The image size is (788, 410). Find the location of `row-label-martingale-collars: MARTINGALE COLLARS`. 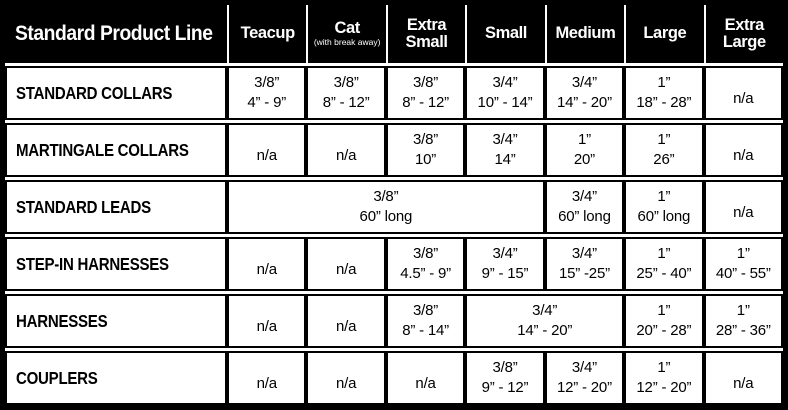

row-label-martingale-collars: MARTINGALE COLLARS is located at coordinates (116, 150).